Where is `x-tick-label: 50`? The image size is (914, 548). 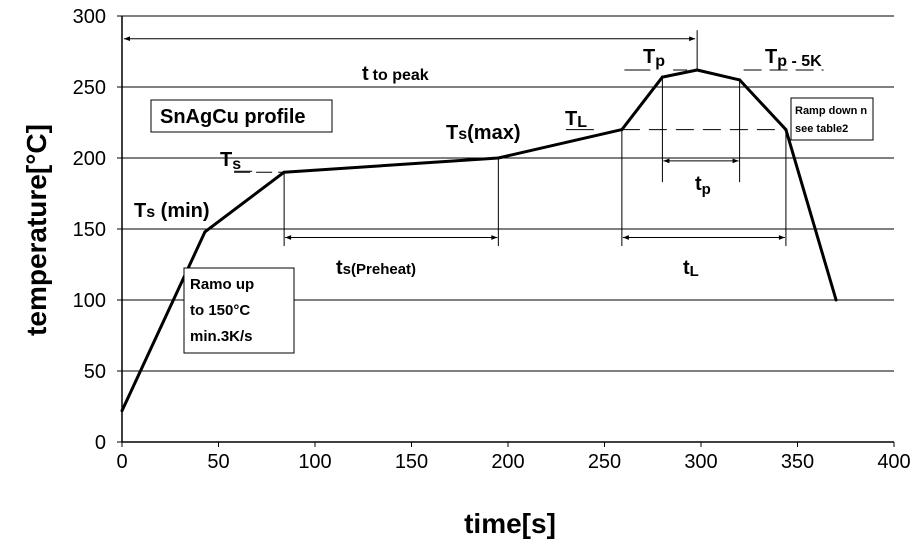 x-tick-label: 50 is located at coordinates (218, 462).